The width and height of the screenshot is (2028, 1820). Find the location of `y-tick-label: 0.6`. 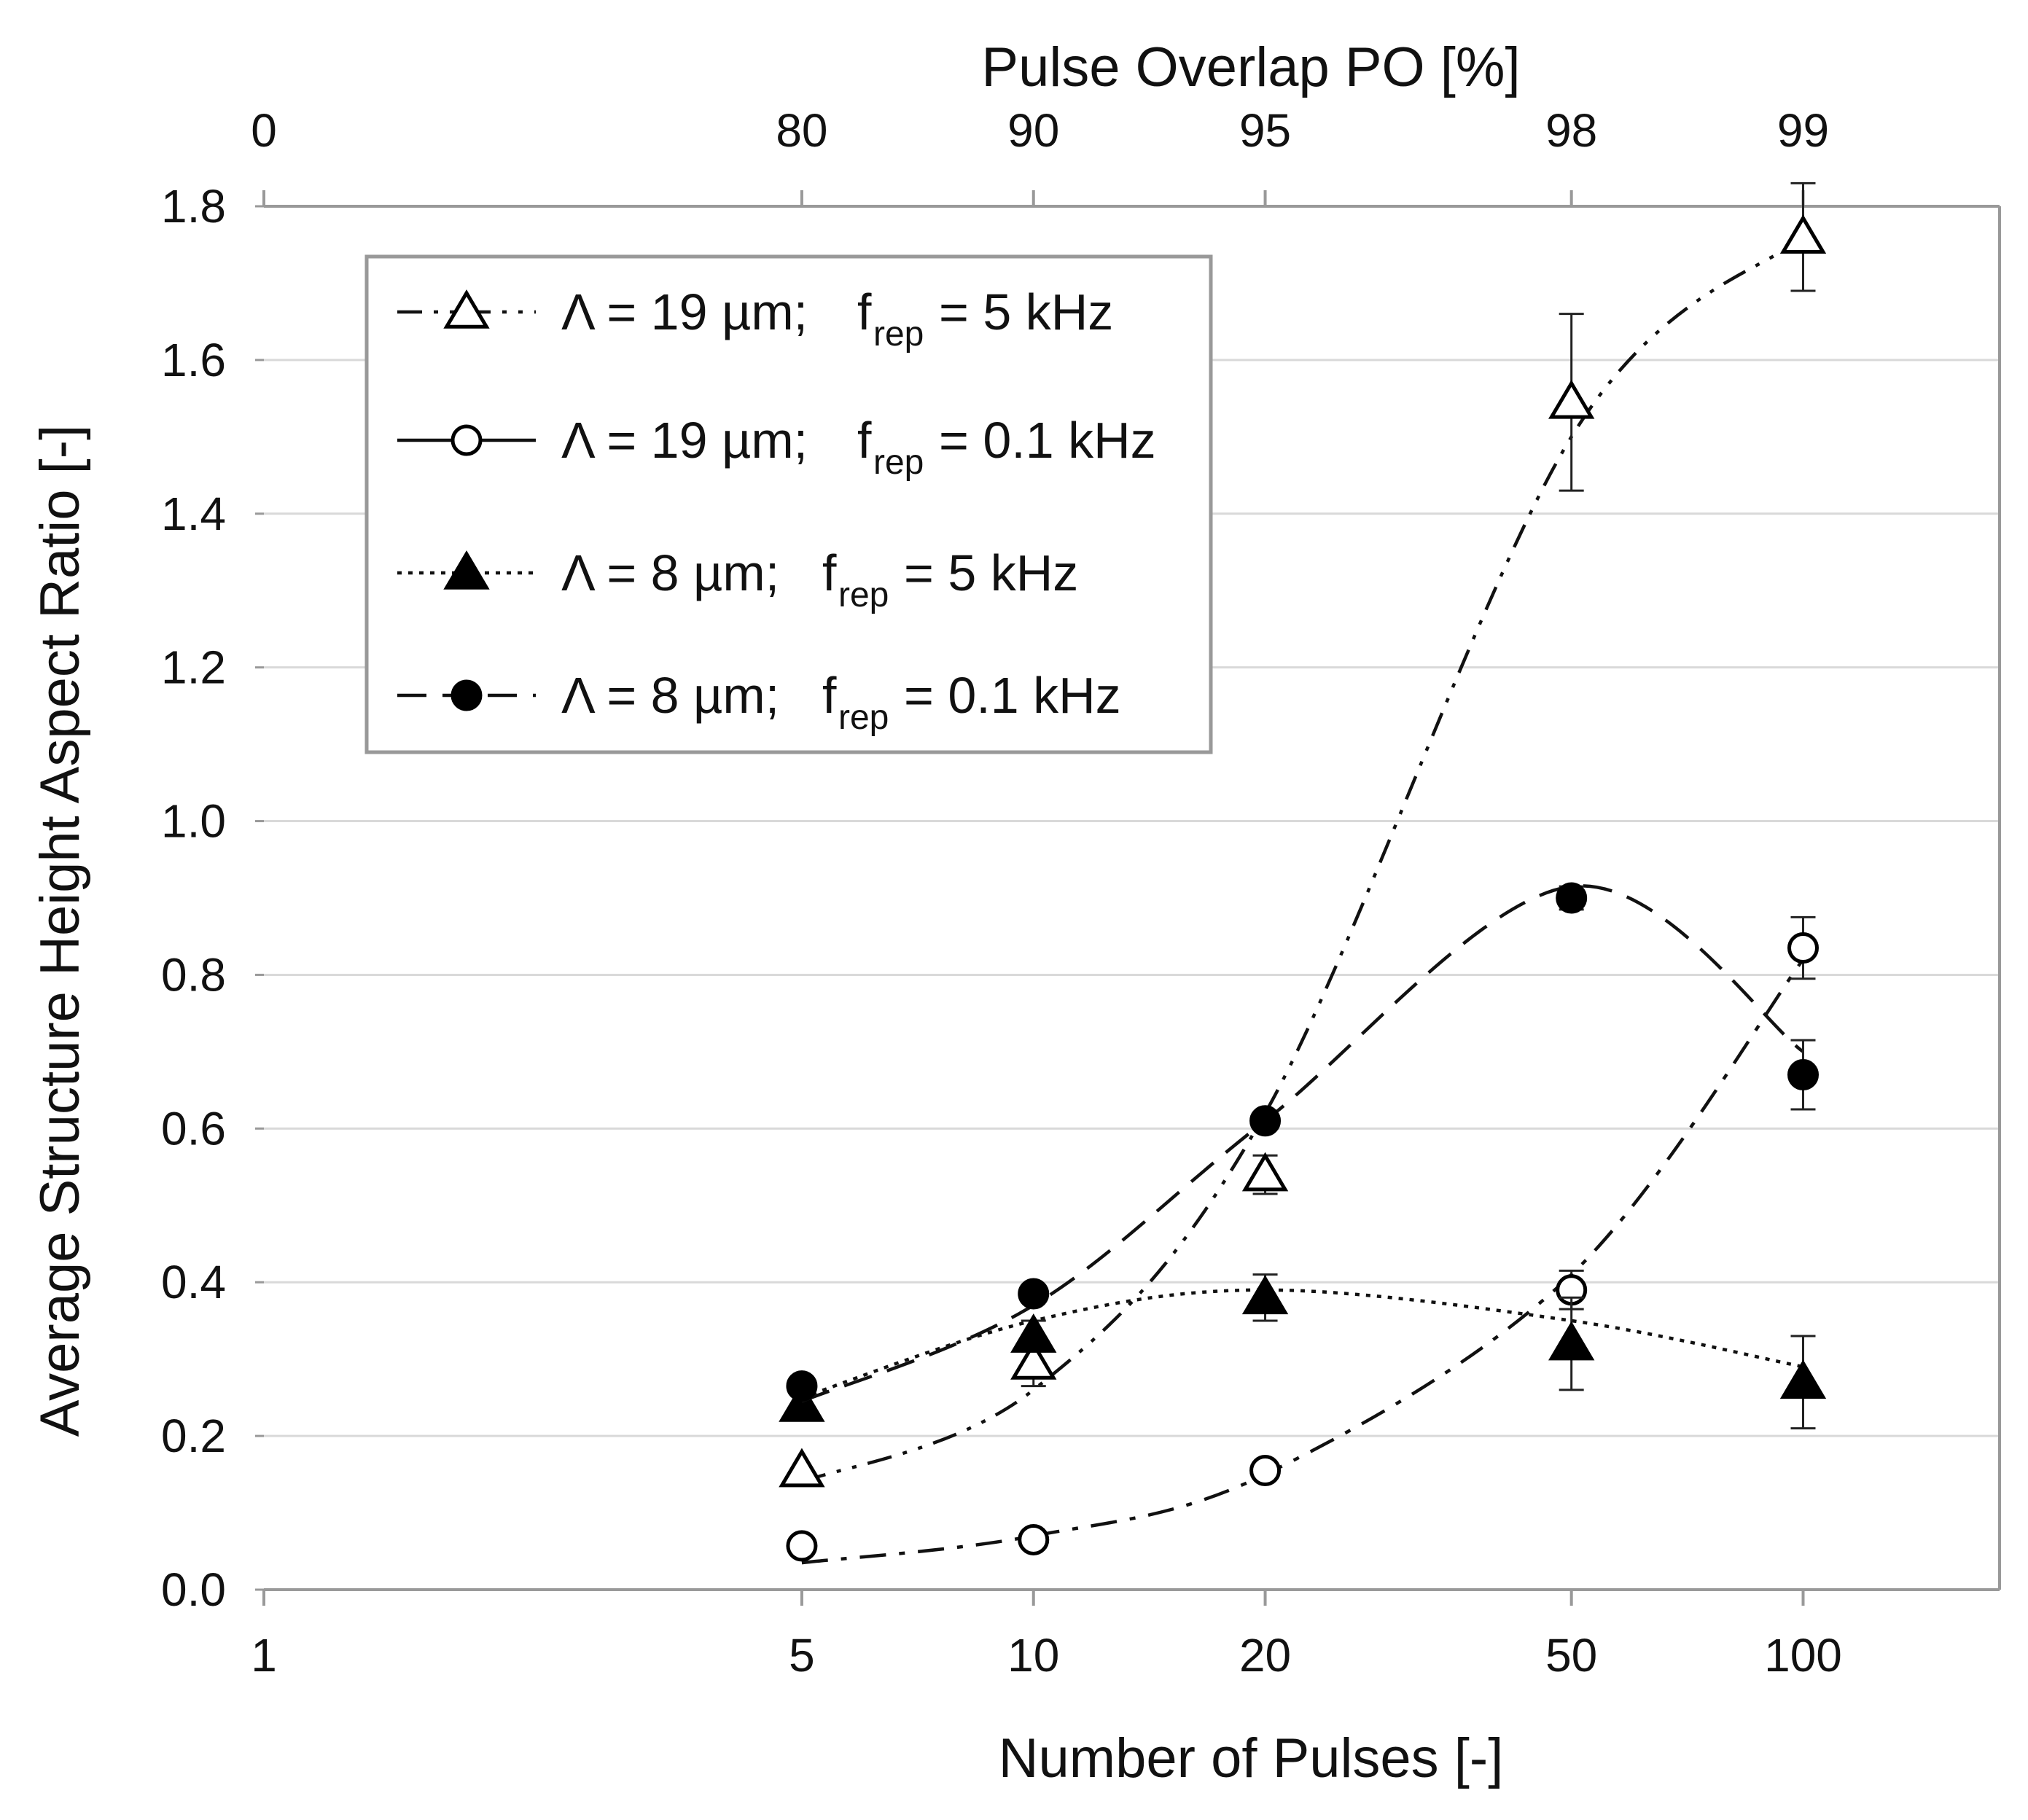

y-tick-label: 0.6 is located at coordinates (193, 1128).